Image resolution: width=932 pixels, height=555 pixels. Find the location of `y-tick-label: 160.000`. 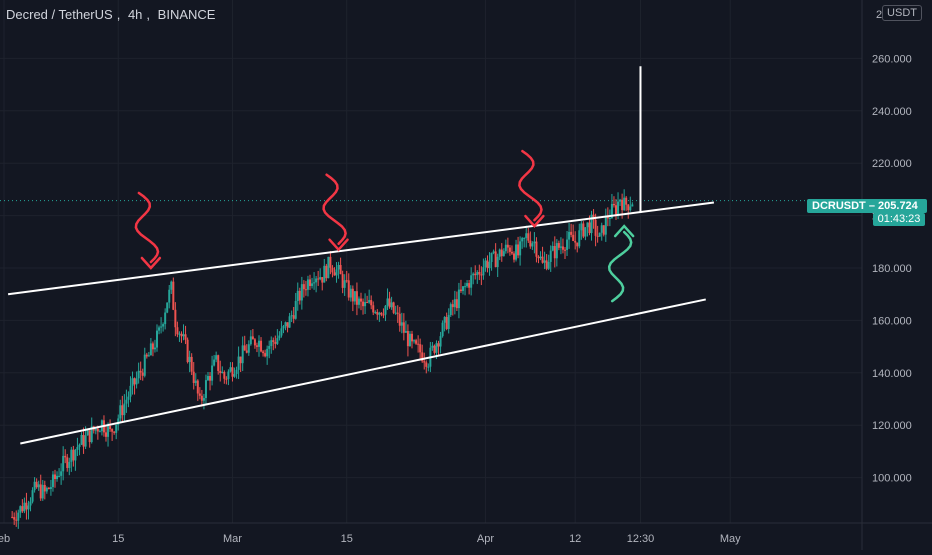

y-tick-label: 160.000 is located at coordinates (892, 321).